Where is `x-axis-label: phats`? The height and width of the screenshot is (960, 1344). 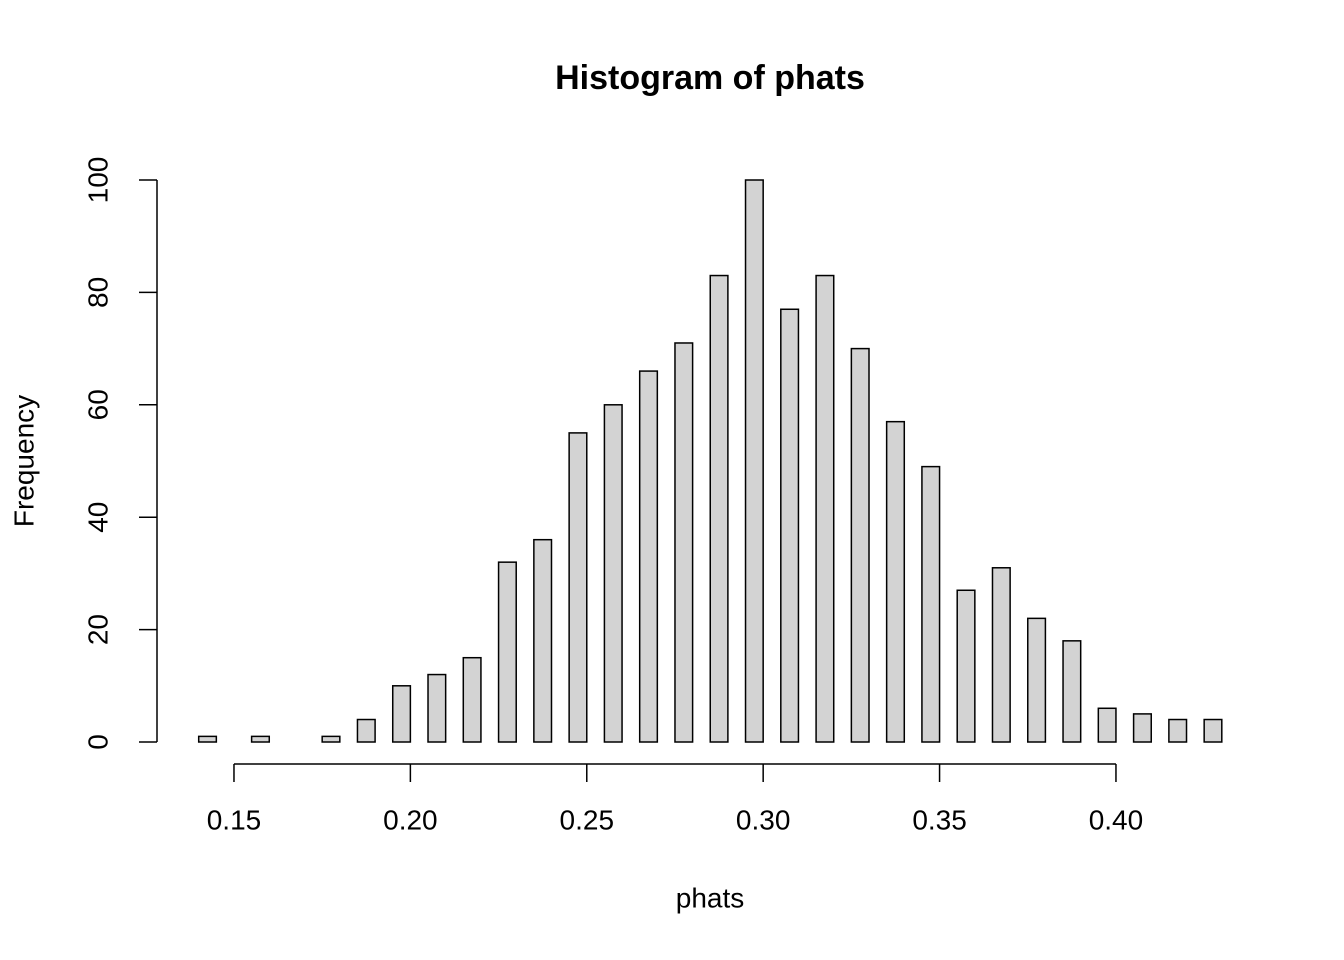 x-axis-label: phats is located at coordinates (710, 897).